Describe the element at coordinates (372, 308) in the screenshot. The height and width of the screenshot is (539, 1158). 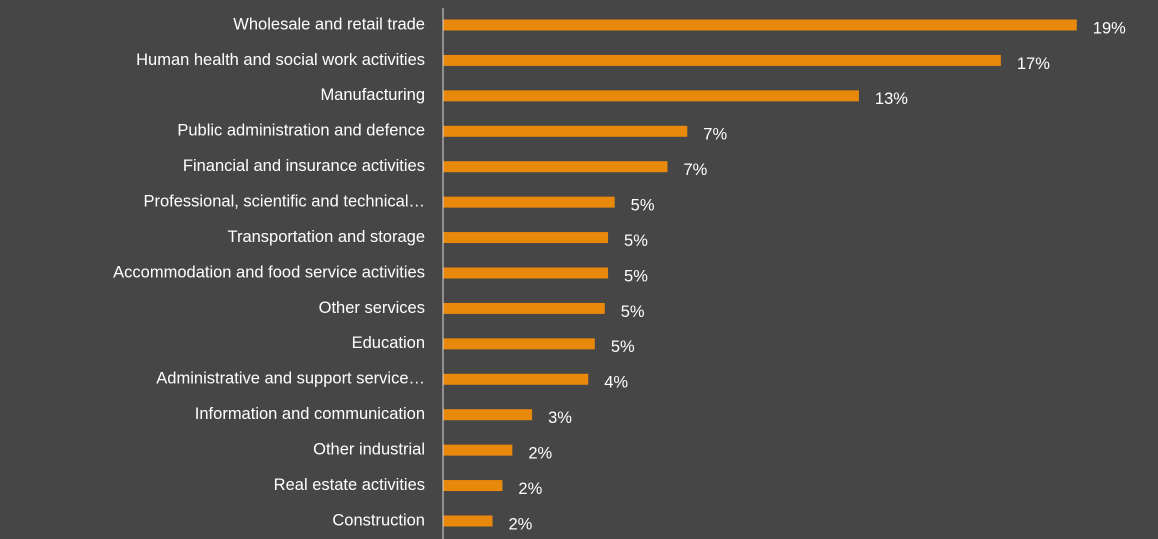
I see `category-label: Other services` at that location.